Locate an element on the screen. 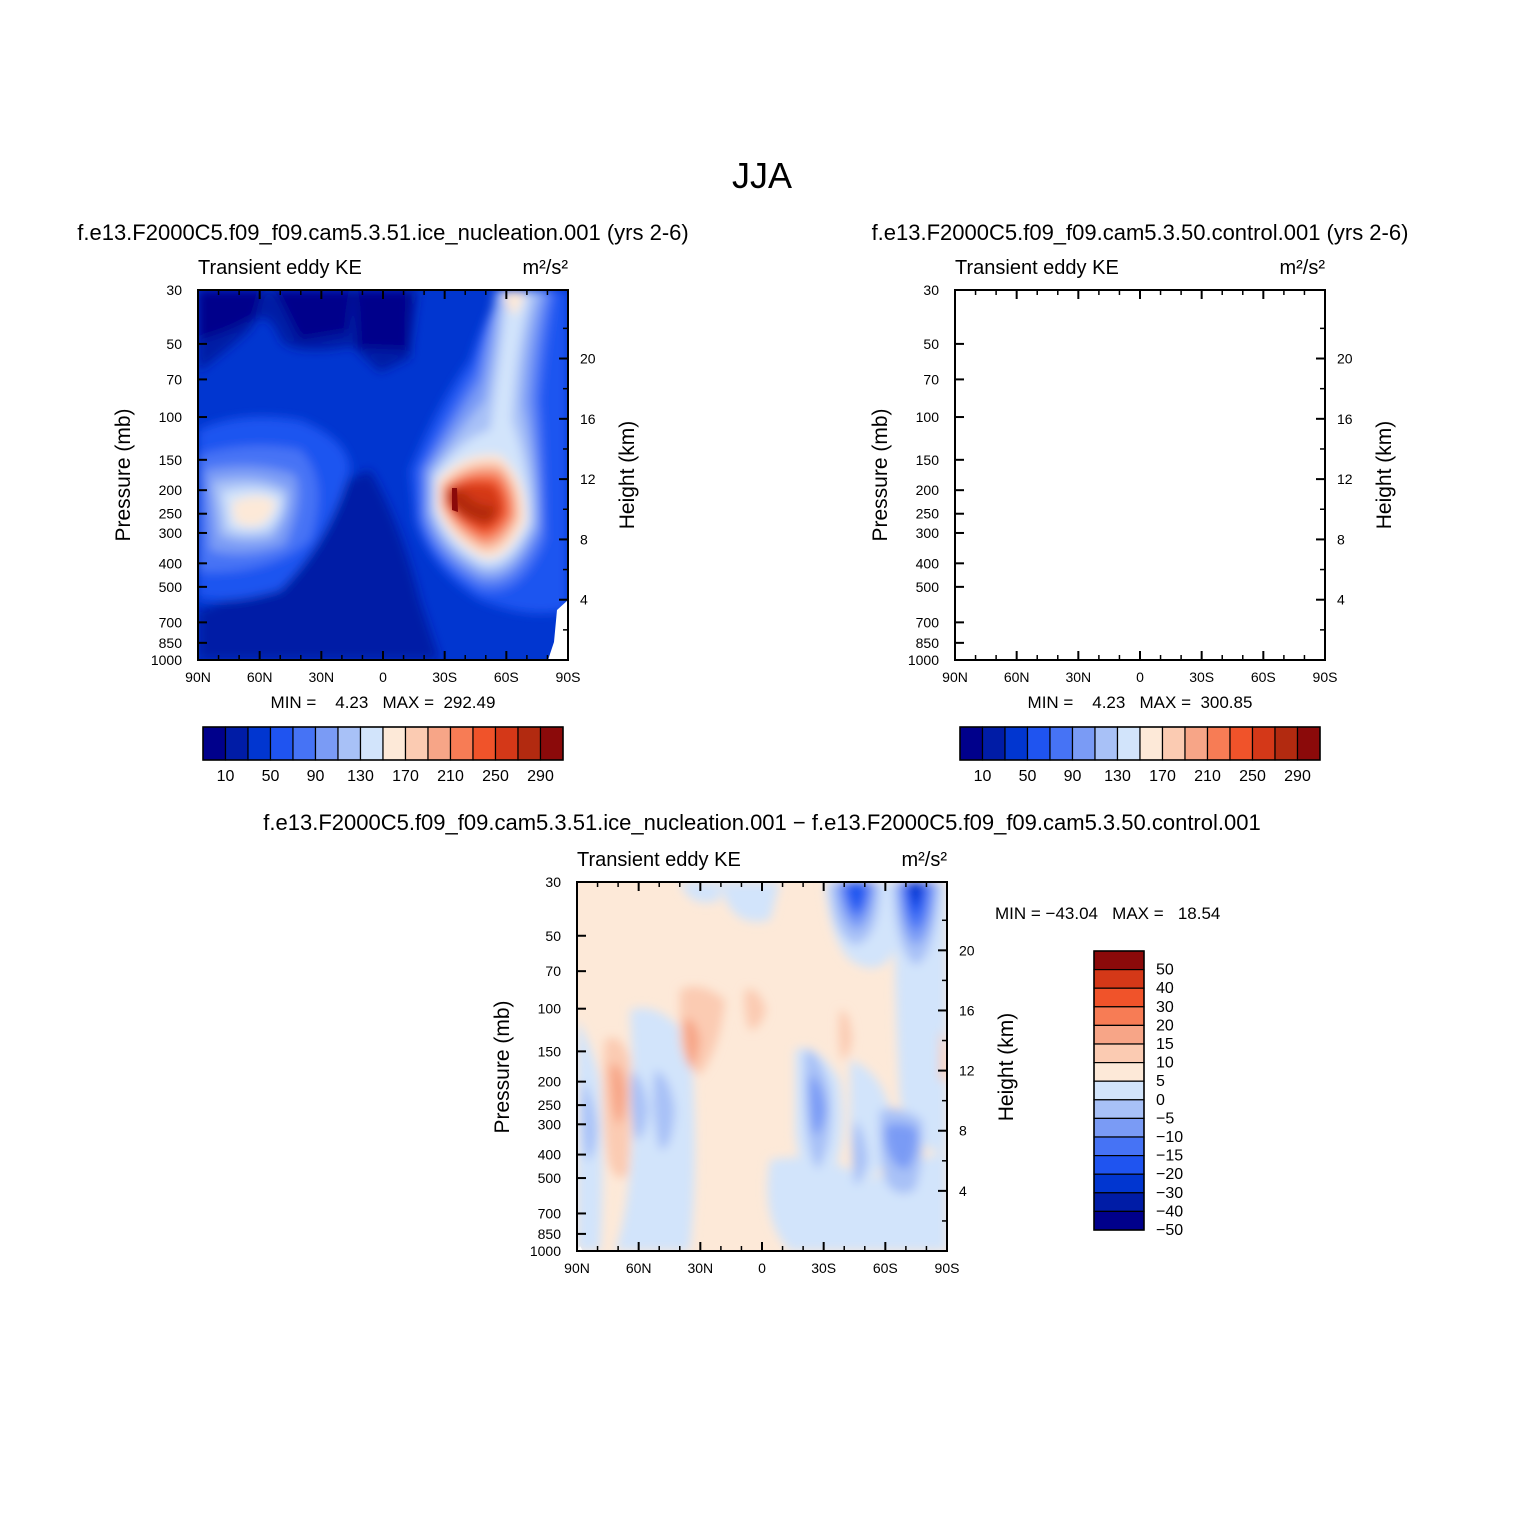  panel-difference-units-label: m²/s² is located at coordinates (924, 860).